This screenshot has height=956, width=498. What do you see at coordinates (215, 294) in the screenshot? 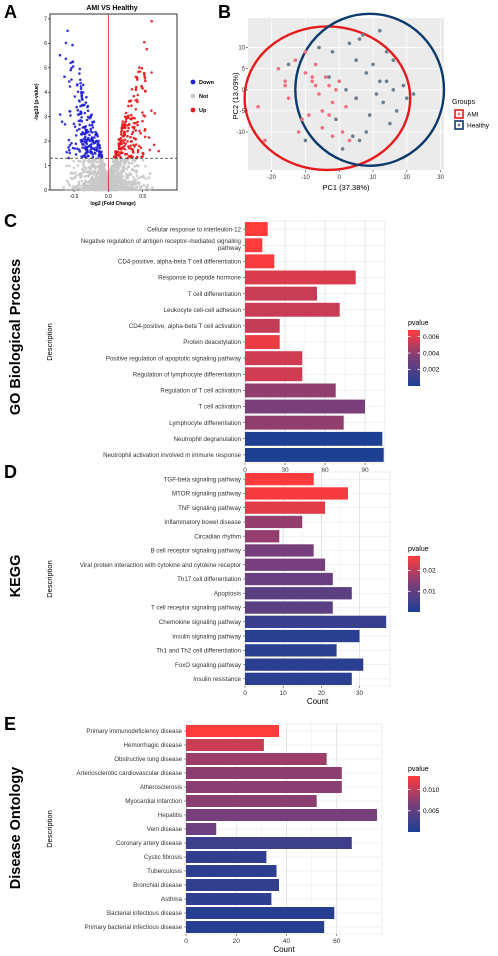
I see `category-label: T cell differentiation` at bounding box center [215, 294].